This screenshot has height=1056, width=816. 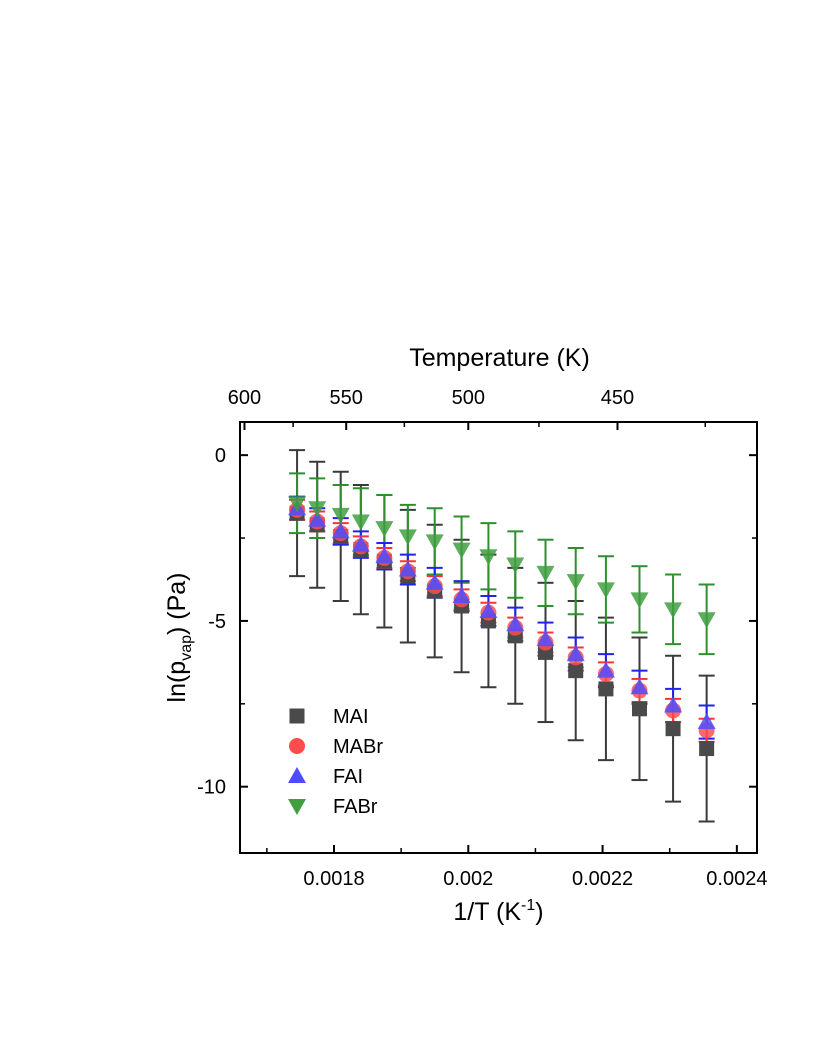 What do you see at coordinates (499, 358) in the screenshot?
I see `top-axis-title: Temperature (K)` at bounding box center [499, 358].